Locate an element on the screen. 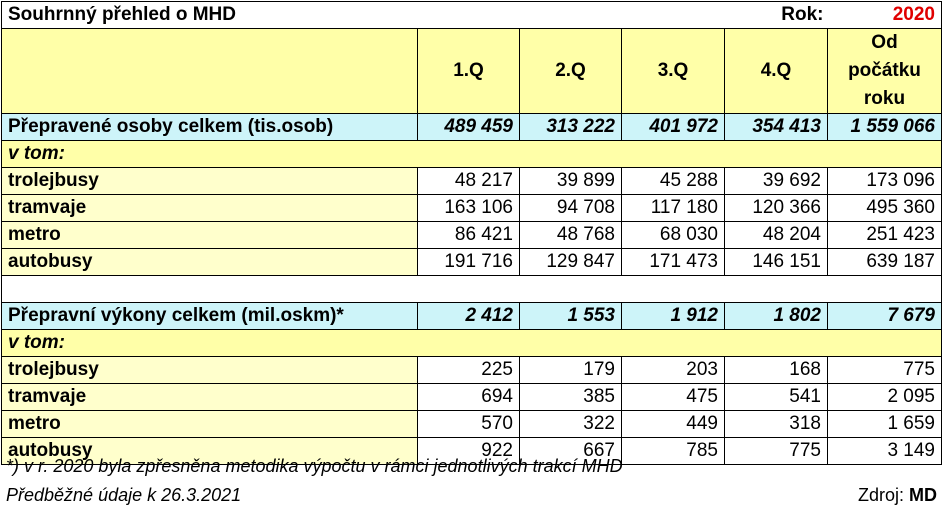 The image size is (943, 510). row-value: 785 is located at coordinates (673, 451).